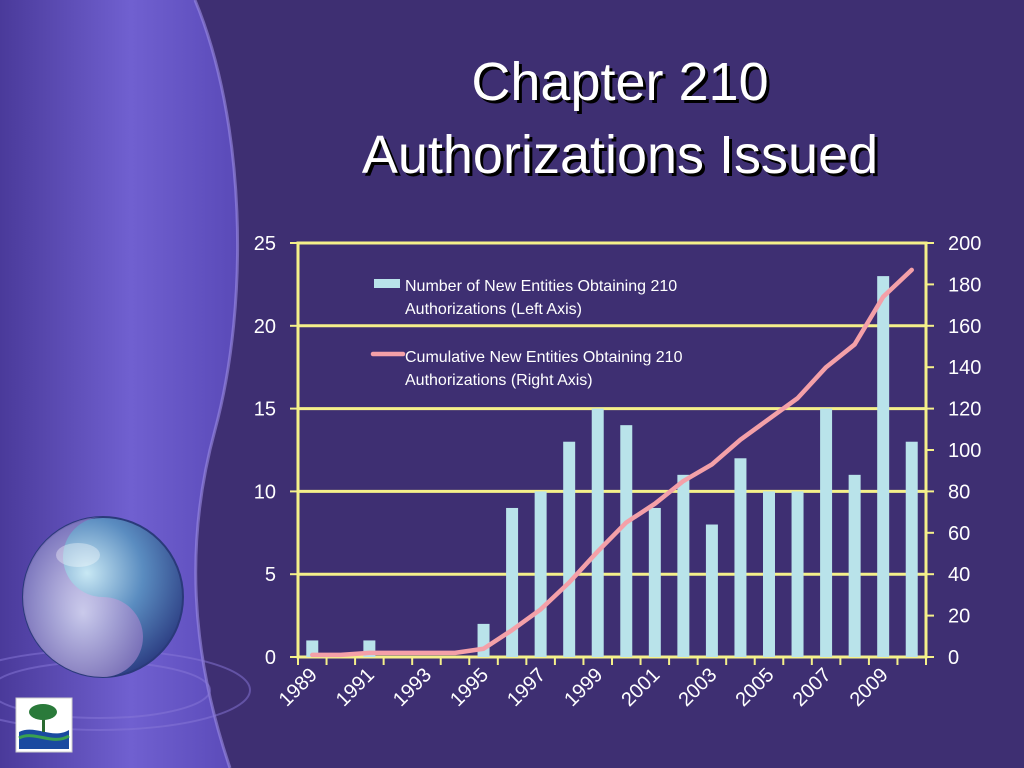  Describe the element at coordinates (265, 244) in the screenshot. I see `left-axis-tick-label: 25` at that location.